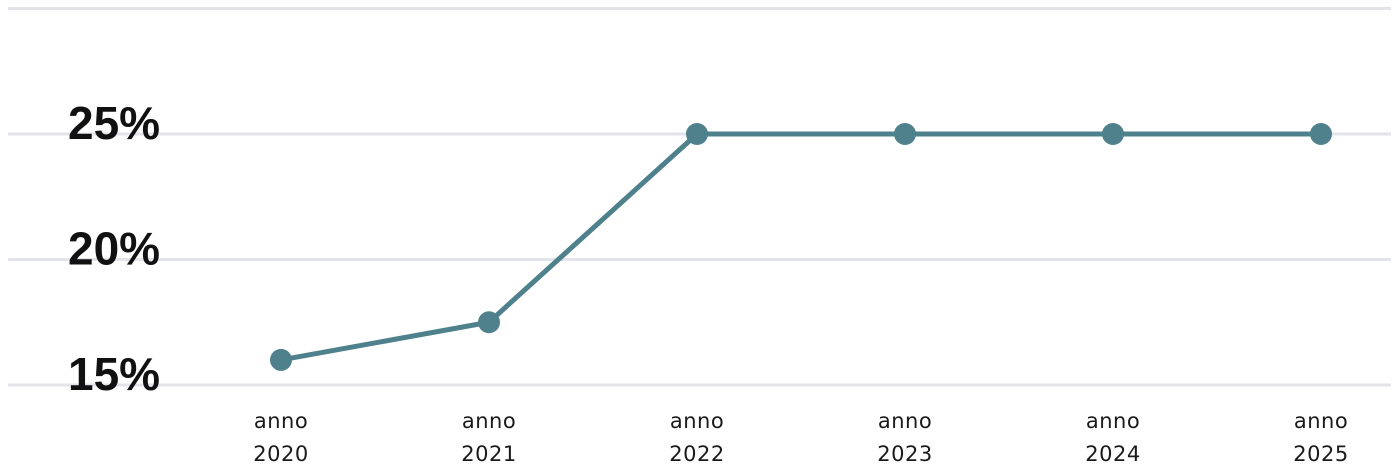  I want to click on x-tick-label: anno 2020, so click(280, 437).